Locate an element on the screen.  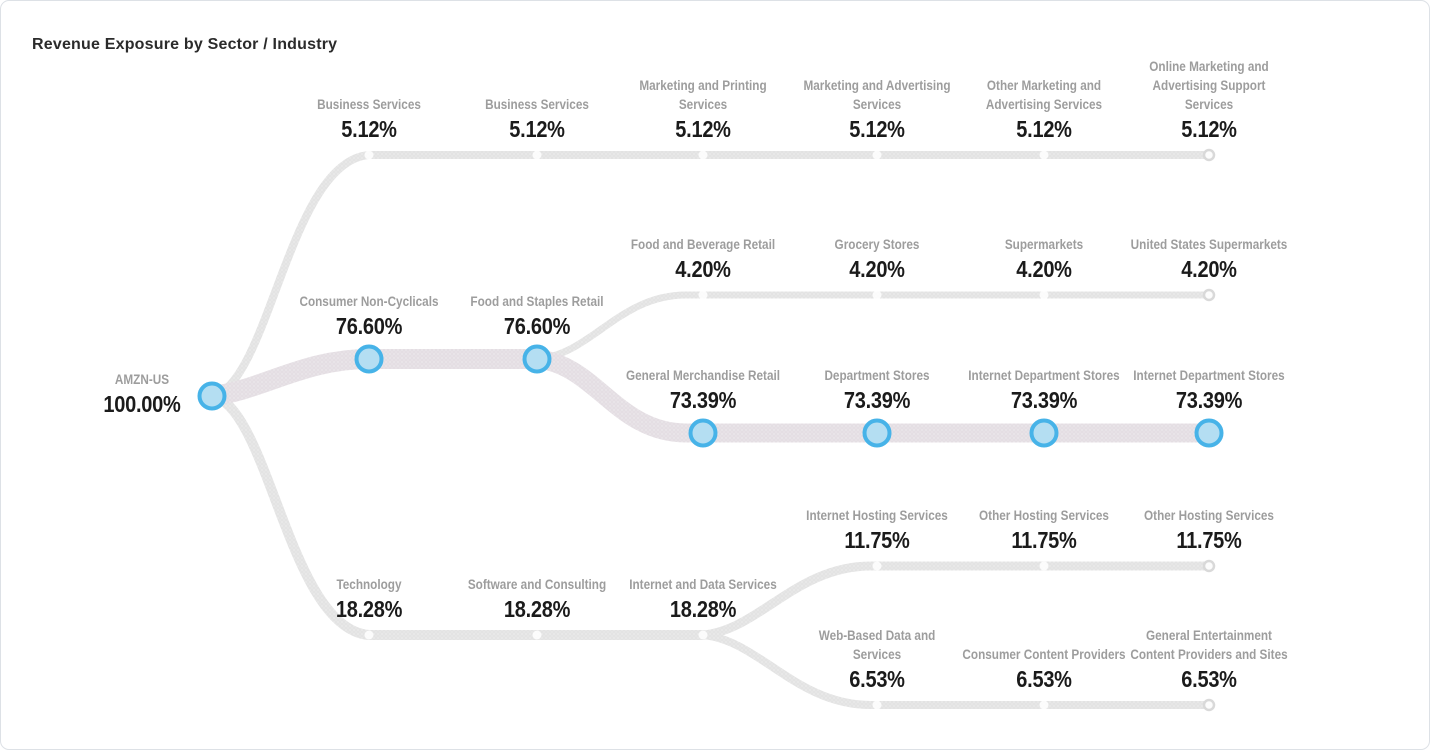
ribbon-food-beverage-retail is located at coordinates (873, 327).